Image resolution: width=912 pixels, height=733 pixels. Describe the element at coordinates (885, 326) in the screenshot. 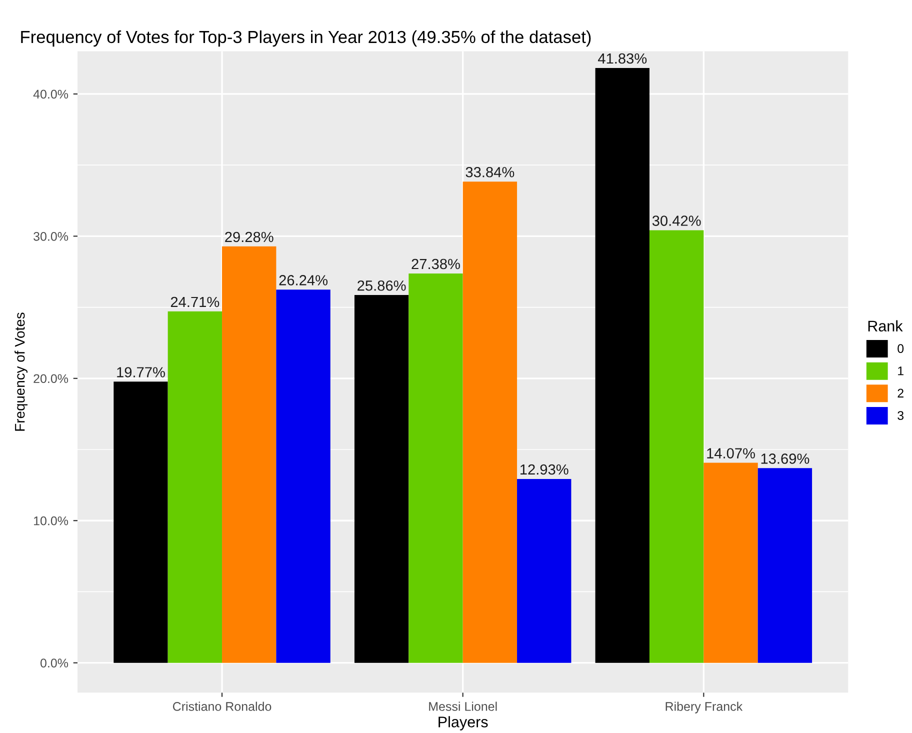

I see `legend-title: Rank` at that location.